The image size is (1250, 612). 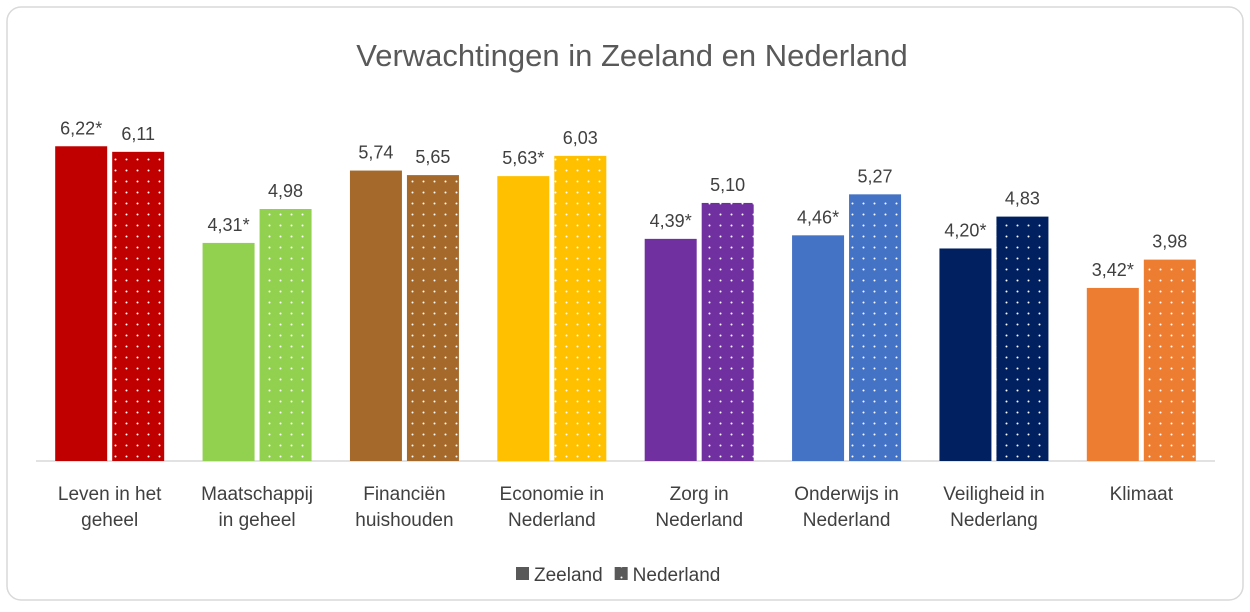 What do you see at coordinates (1113, 270) in the screenshot?
I see `data-label: 3,42*` at bounding box center [1113, 270].